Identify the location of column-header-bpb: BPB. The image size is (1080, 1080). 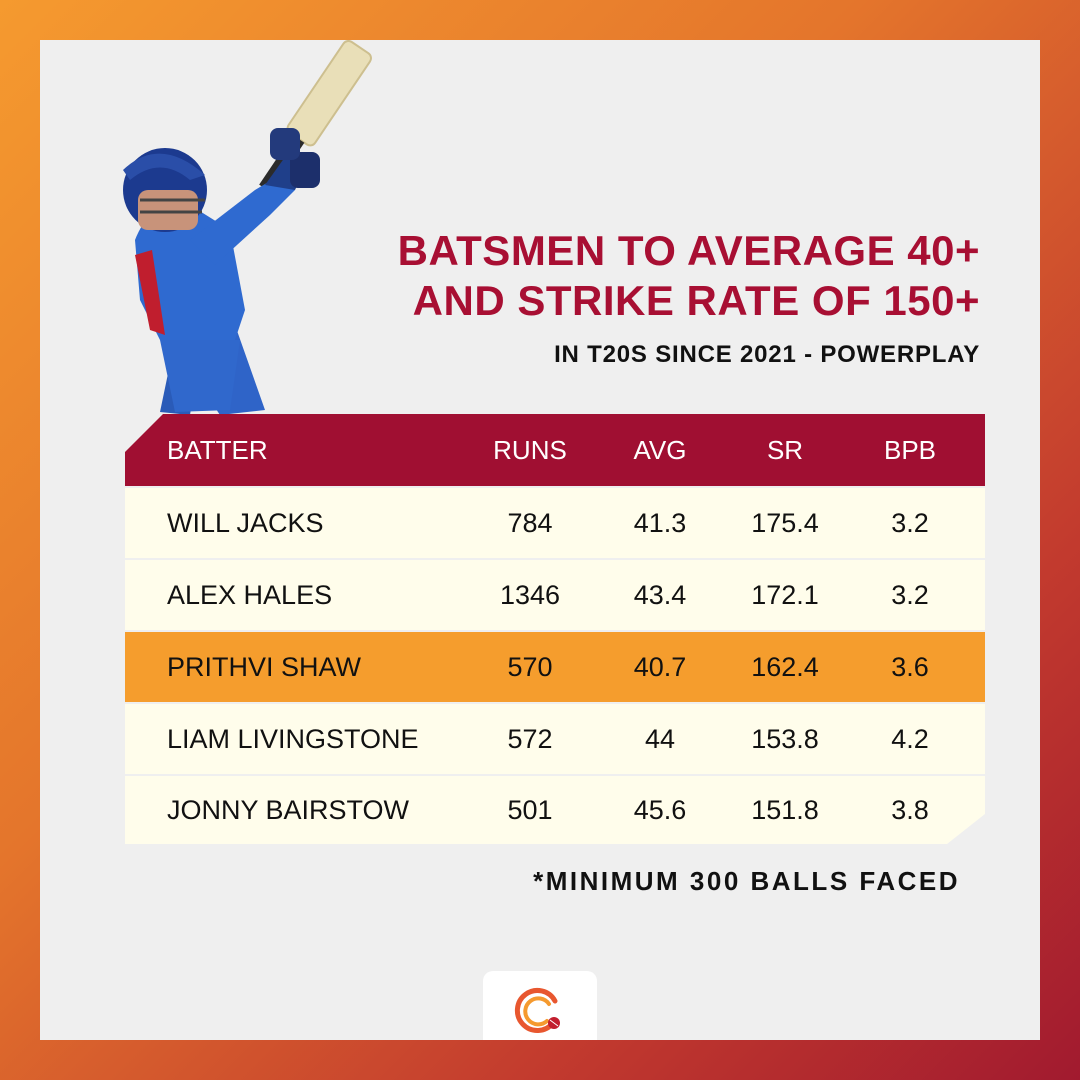
(910, 449).